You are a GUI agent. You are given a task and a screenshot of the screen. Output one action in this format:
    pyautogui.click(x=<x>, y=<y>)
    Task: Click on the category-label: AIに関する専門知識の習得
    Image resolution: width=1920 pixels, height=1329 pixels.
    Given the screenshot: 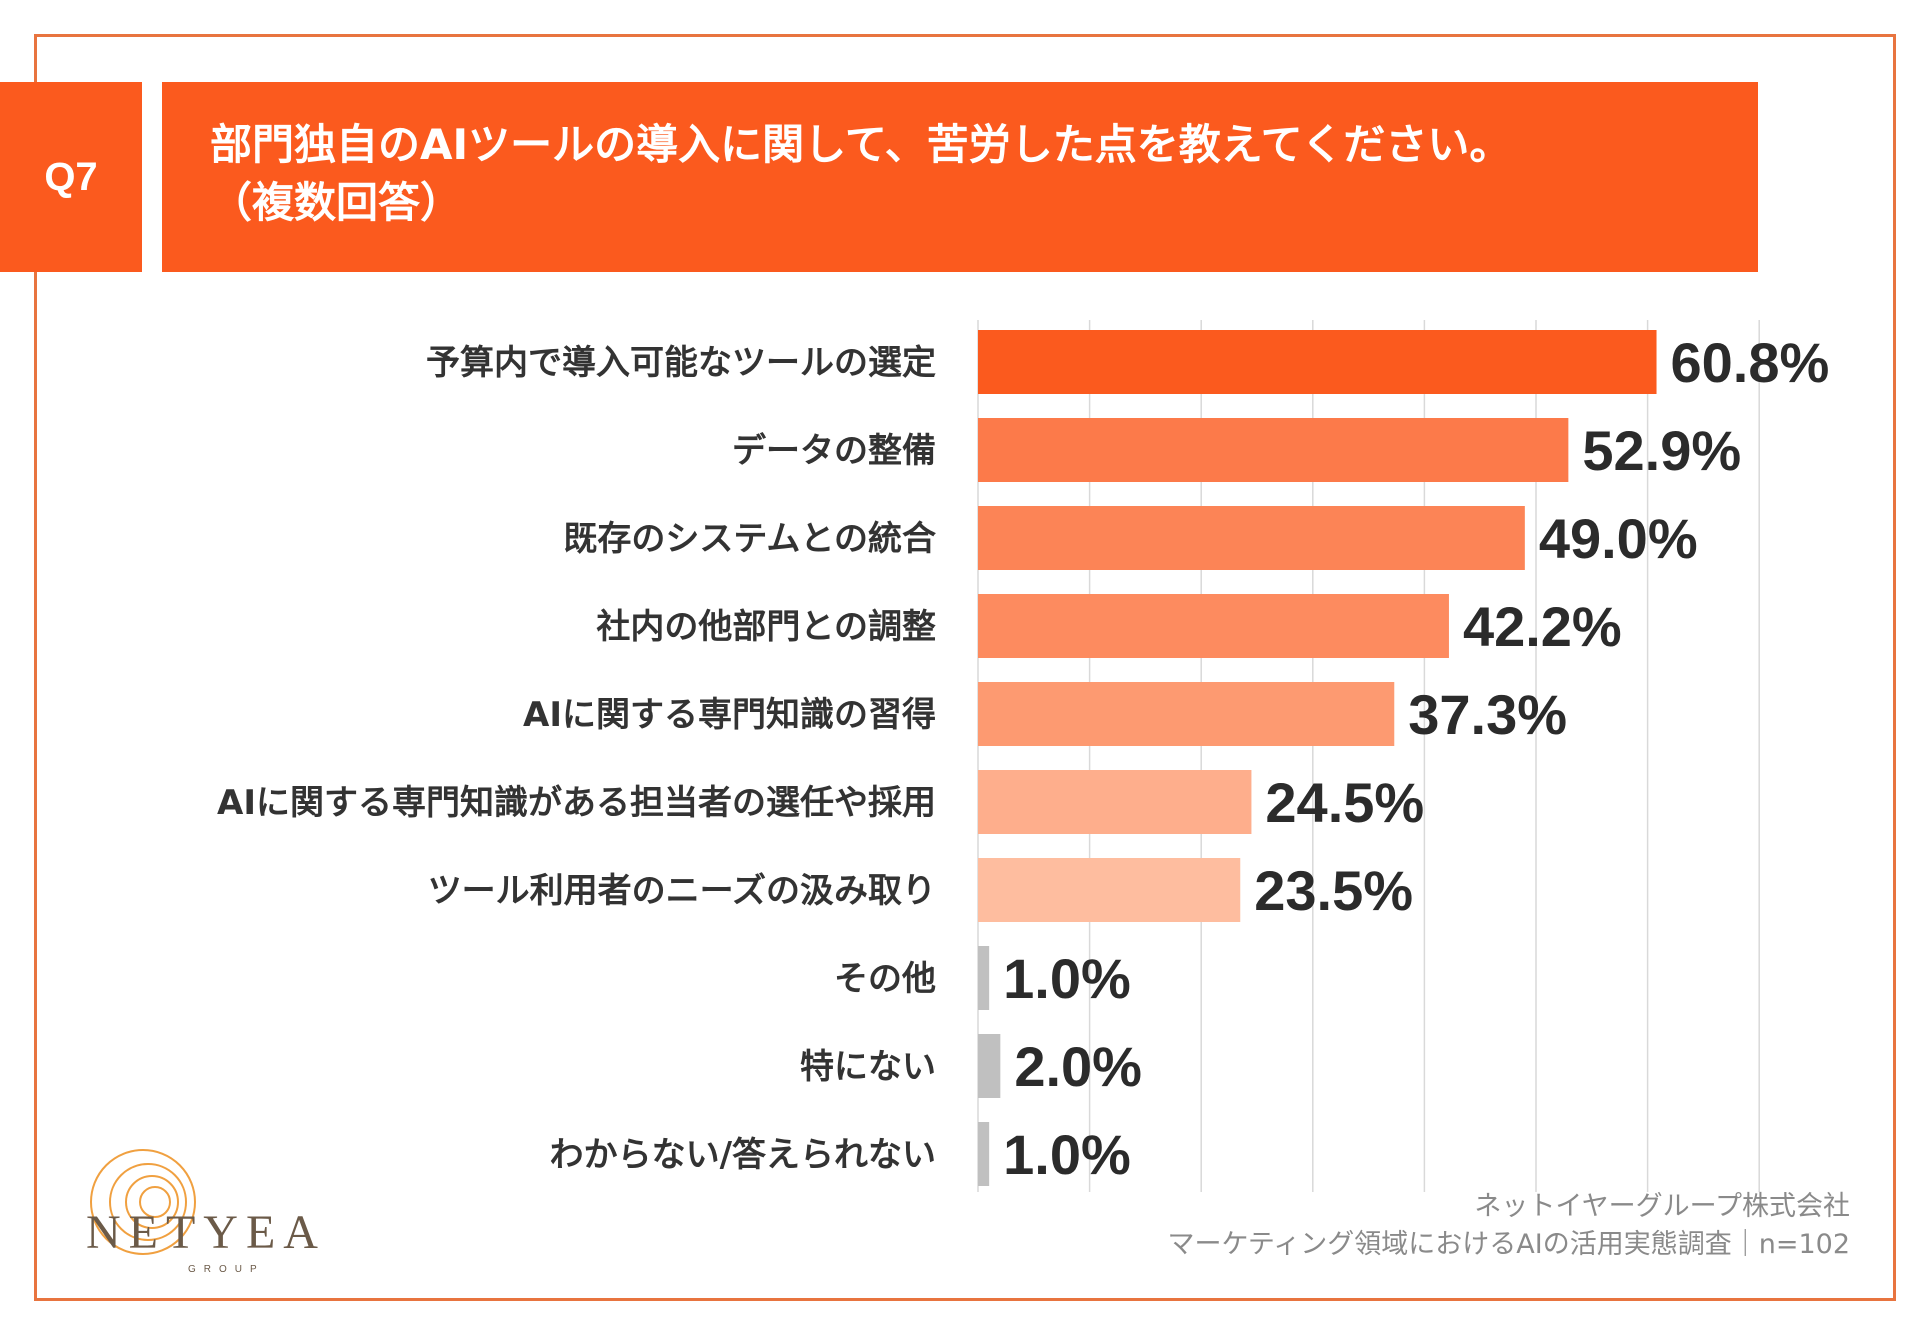 What is the action you would take?
    pyautogui.click(x=729, y=715)
    